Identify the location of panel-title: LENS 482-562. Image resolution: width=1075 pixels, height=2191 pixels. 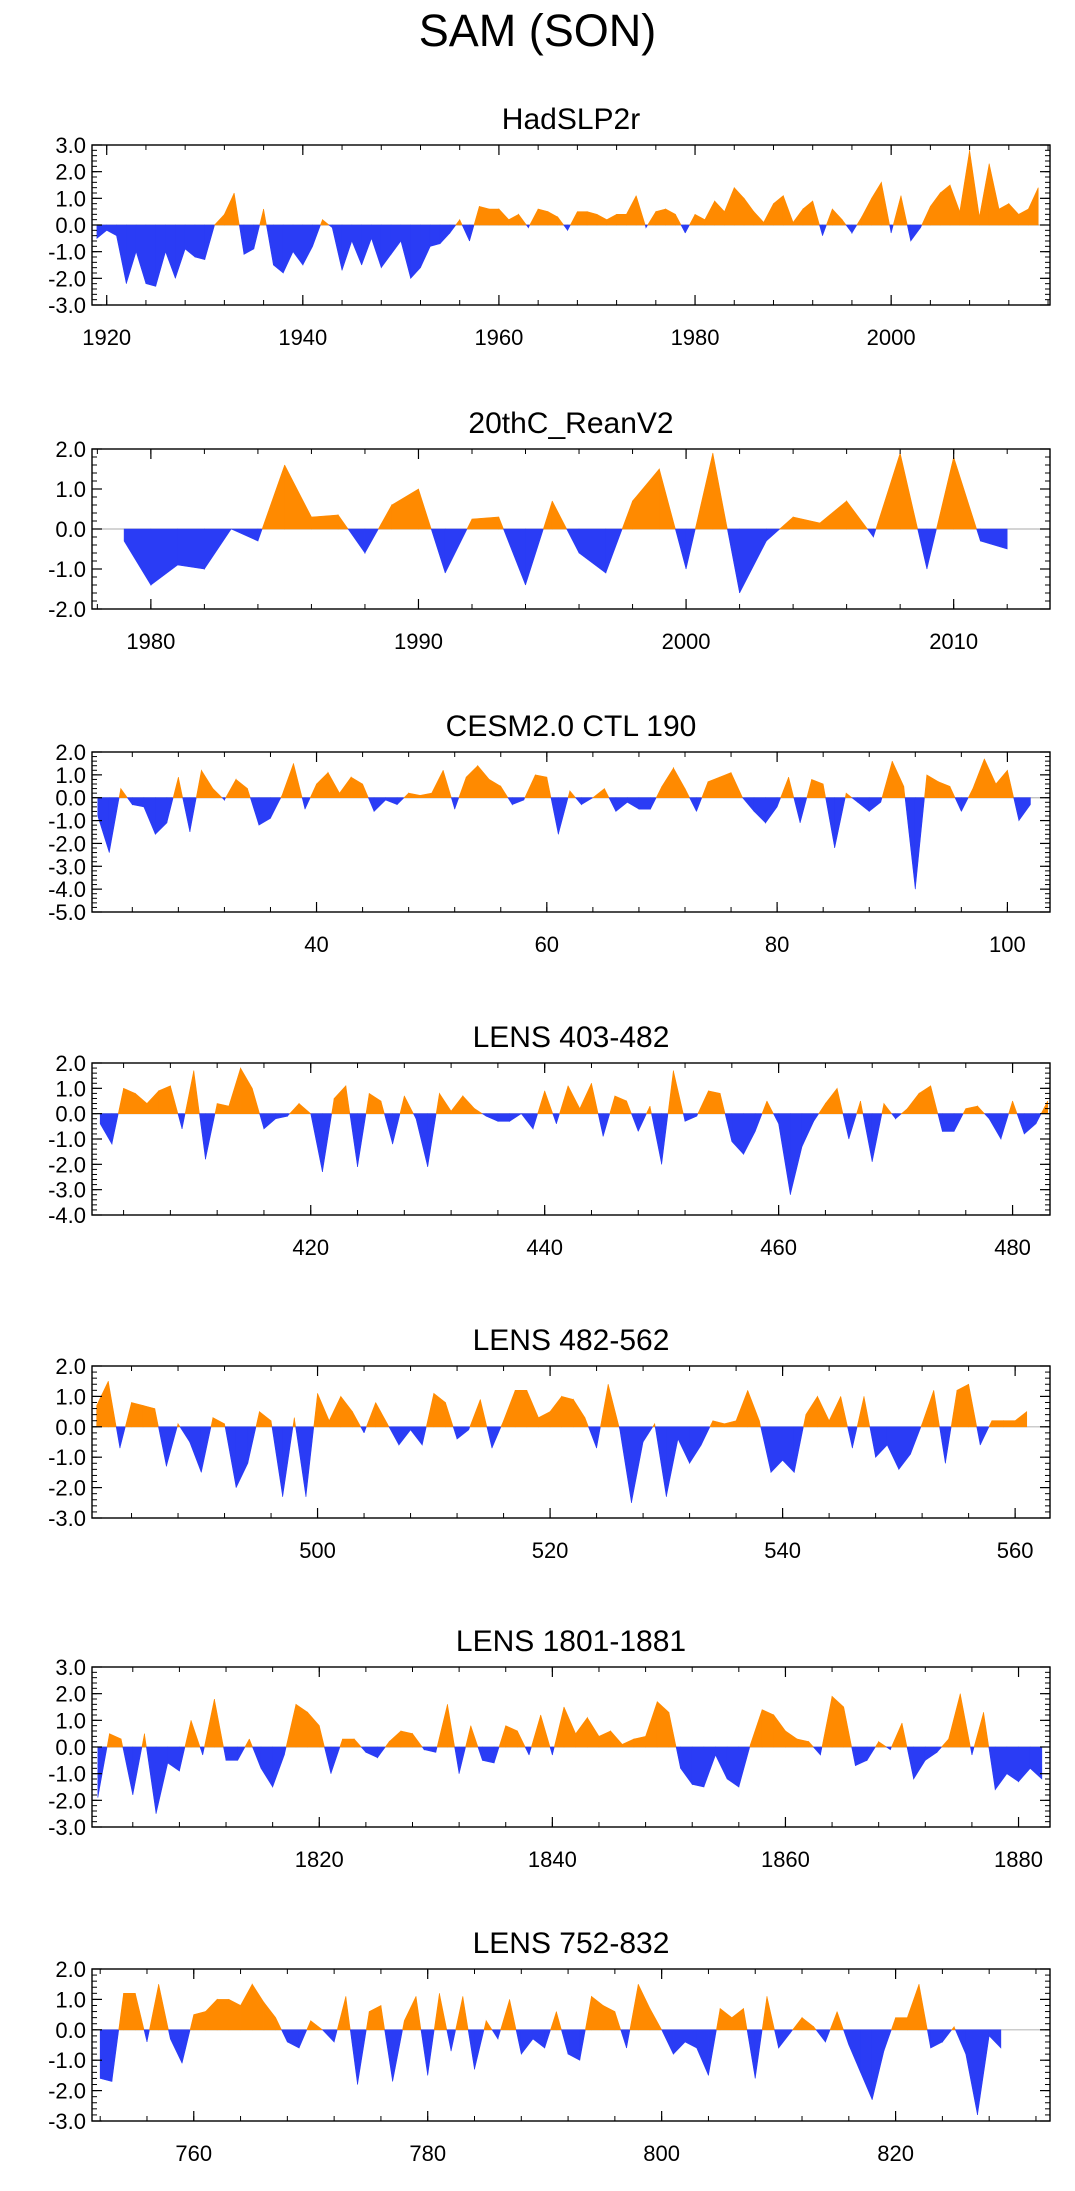
(571, 1340).